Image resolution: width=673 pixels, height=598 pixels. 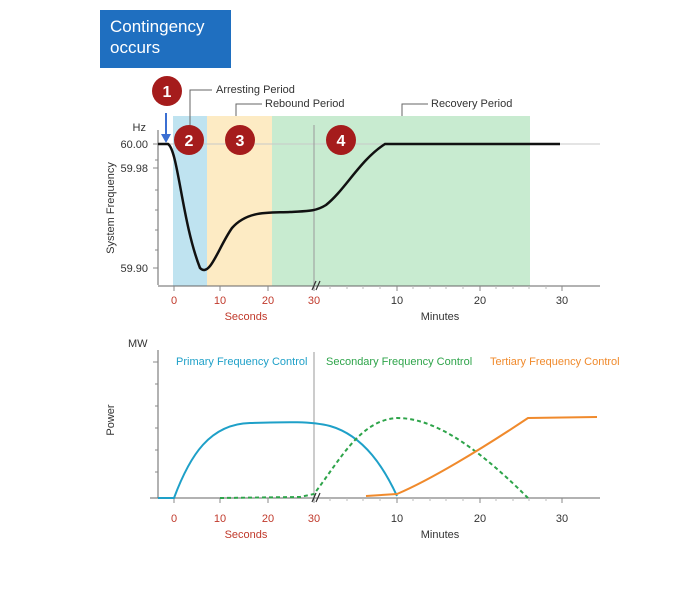 I want to click on series-secondary, so click(x=374, y=457).